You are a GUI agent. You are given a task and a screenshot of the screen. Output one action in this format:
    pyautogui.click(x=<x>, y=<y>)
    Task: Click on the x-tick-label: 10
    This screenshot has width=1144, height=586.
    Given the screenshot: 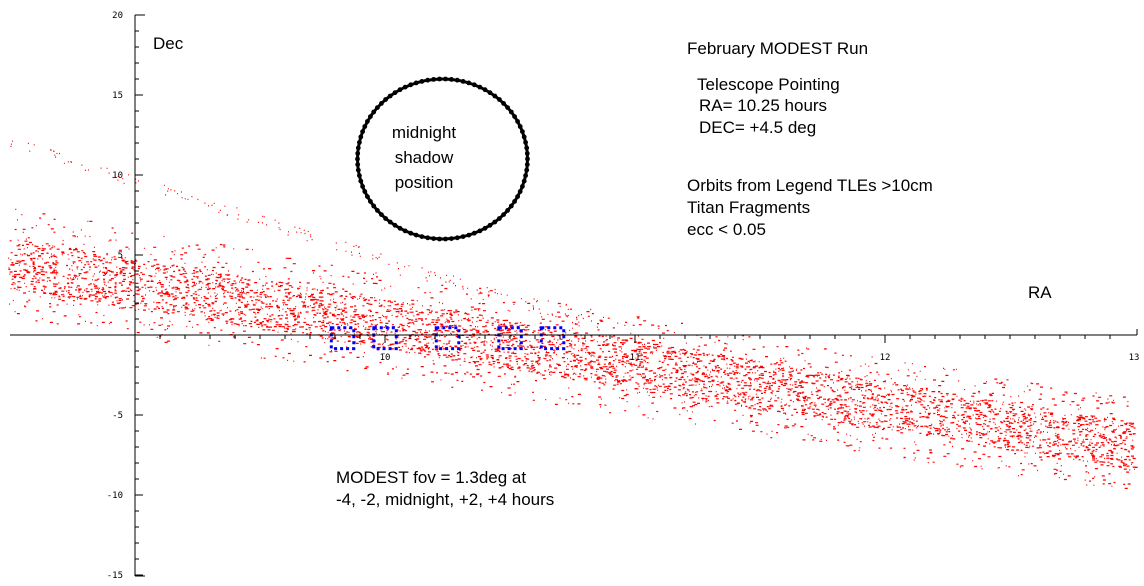 What is the action you would take?
    pyautogui.click(x=385, y=358)
    